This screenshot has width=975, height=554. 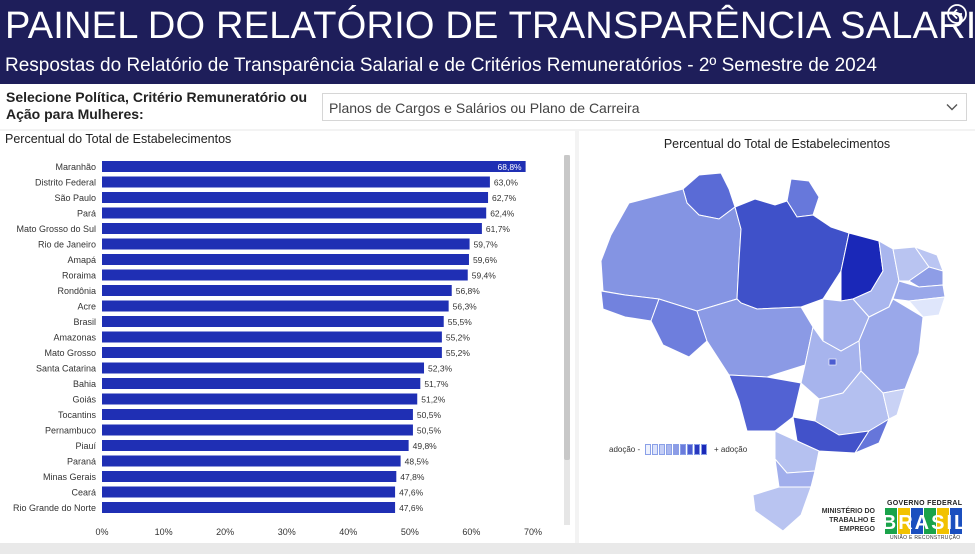 What do you see at coordinates (76, 291) in the screenshot?
I see `category-label: Rondônia` at bounding box center [76, 291].